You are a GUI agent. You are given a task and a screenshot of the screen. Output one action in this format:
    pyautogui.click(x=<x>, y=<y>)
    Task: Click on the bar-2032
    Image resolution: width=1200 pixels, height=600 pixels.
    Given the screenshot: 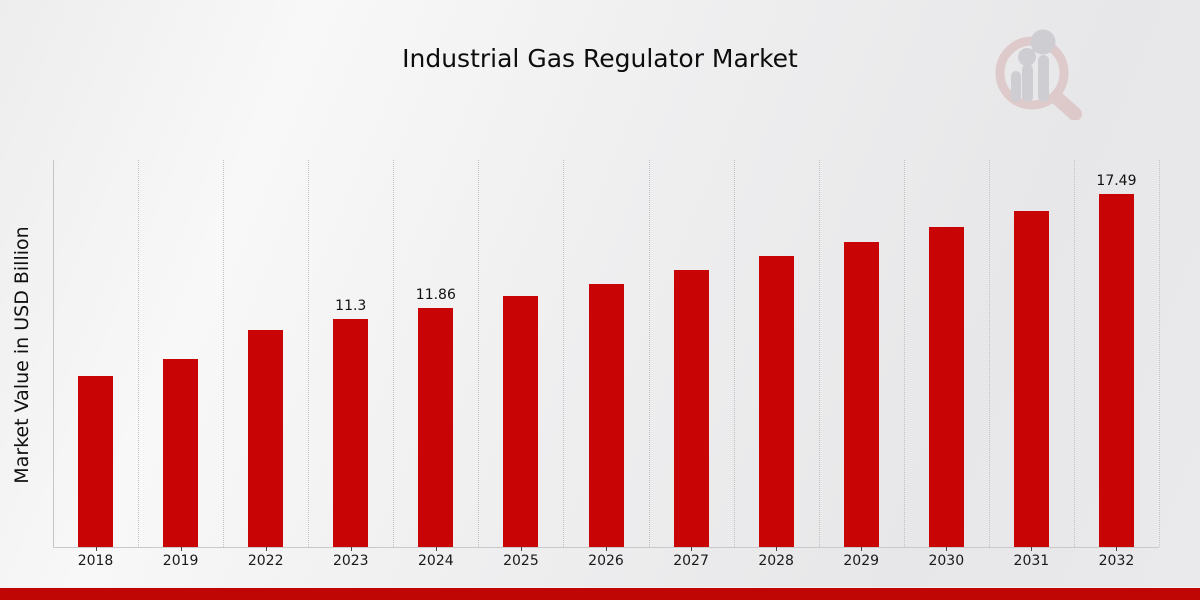 What is the action you would take?
    pyautogui.click(x=1116, y=370)
    